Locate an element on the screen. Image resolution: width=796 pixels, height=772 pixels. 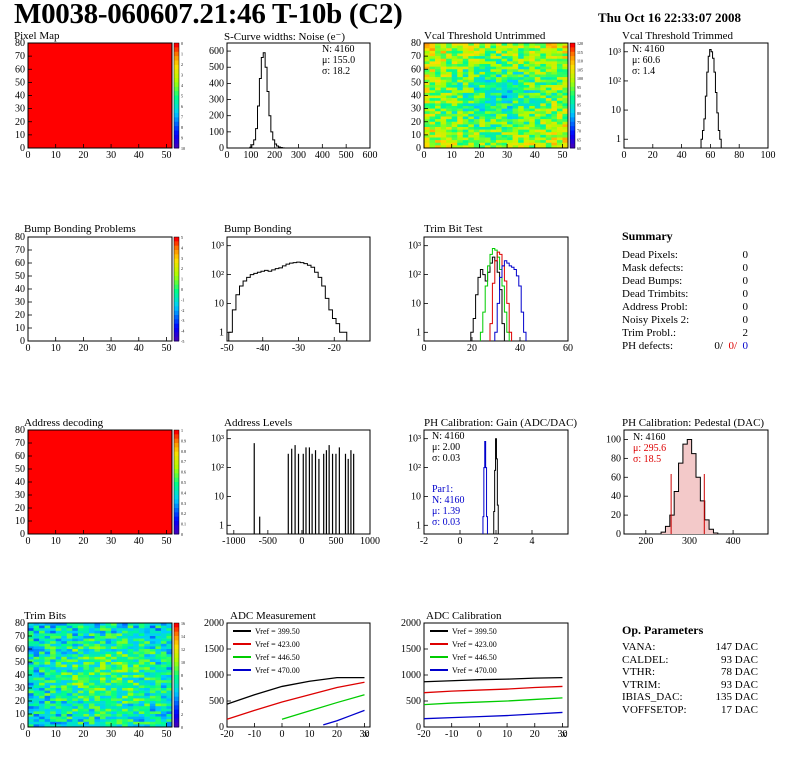
y-tick-label: 10² is located at coordinates (614, 81).